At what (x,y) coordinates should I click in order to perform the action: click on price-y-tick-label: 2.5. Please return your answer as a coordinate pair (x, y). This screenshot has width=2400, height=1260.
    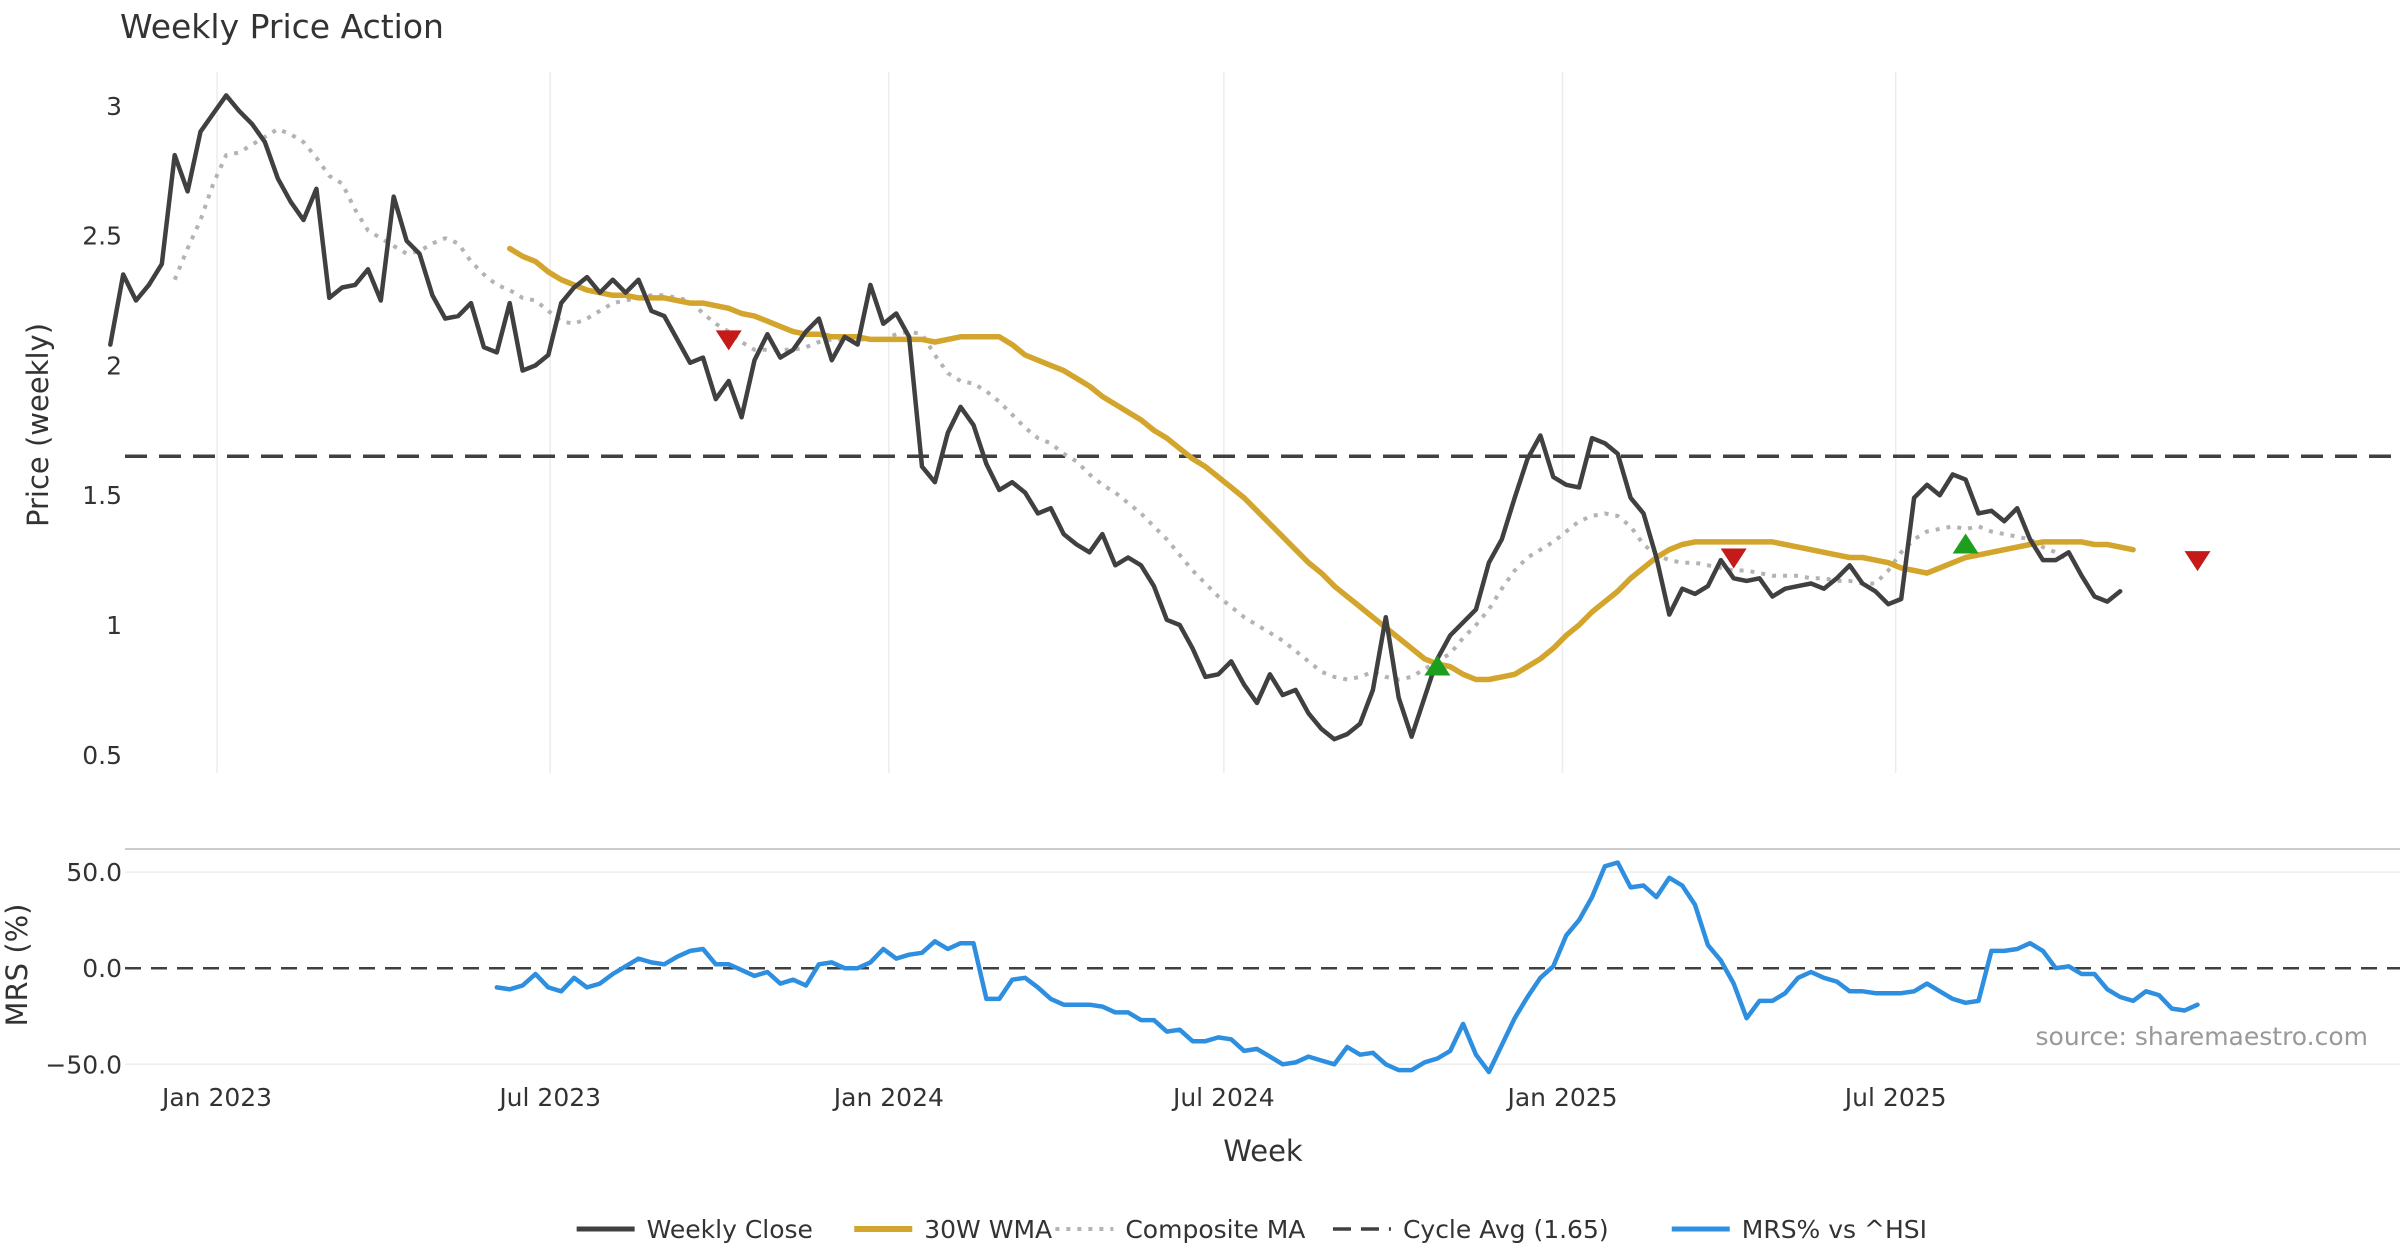
    Looking at the image, I should click on (102, 236).